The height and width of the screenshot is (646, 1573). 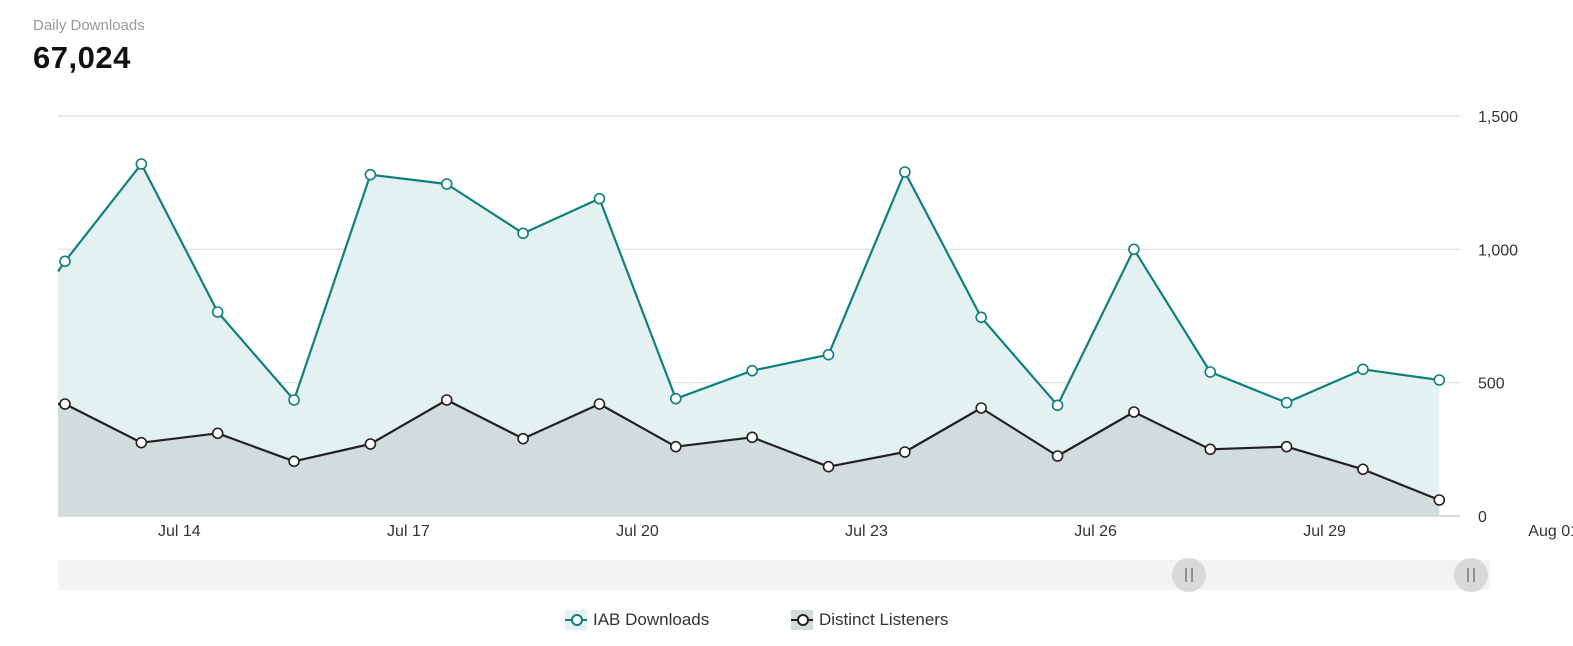 What do you see at coordinates (1095, 531) in the screenshot?
I see `x-tick-label: Jul 26` at bounding box center [1095, 531].